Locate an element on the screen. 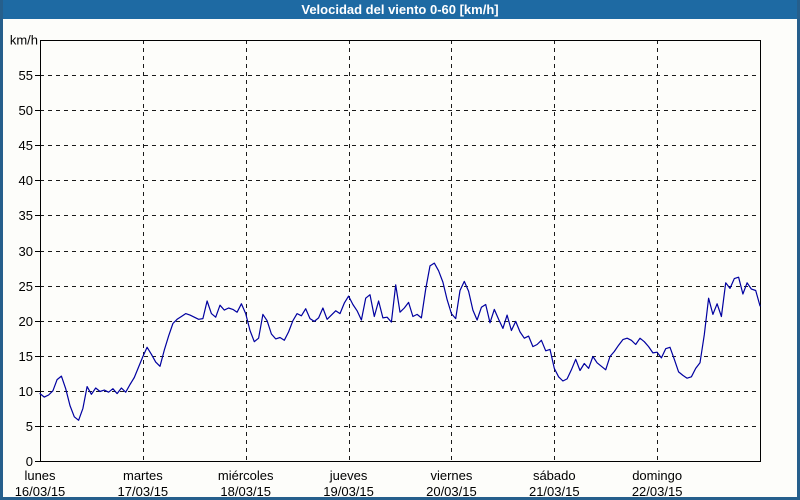  day-date-label: 17/03/15 is located at coordinates (143, 491).